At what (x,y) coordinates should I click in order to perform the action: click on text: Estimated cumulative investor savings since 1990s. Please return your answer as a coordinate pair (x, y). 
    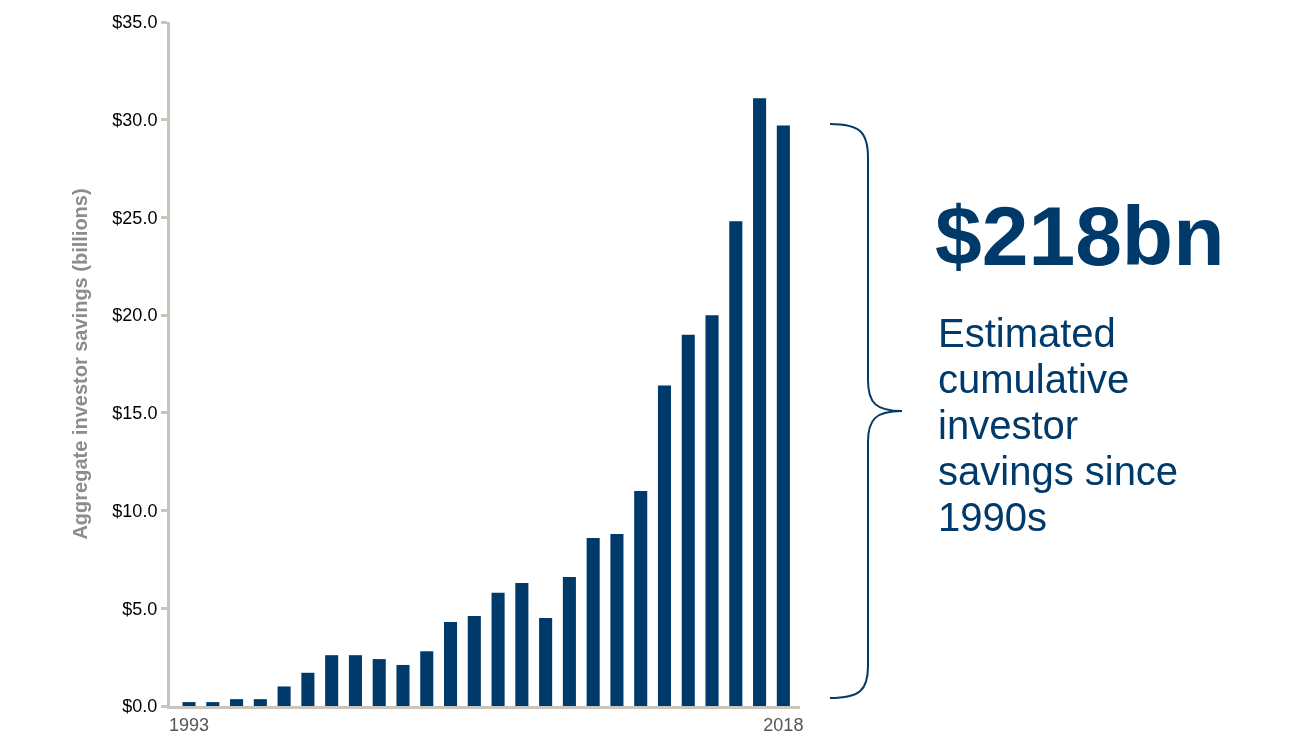
    Looking at the image, I should click on (1059, 425).